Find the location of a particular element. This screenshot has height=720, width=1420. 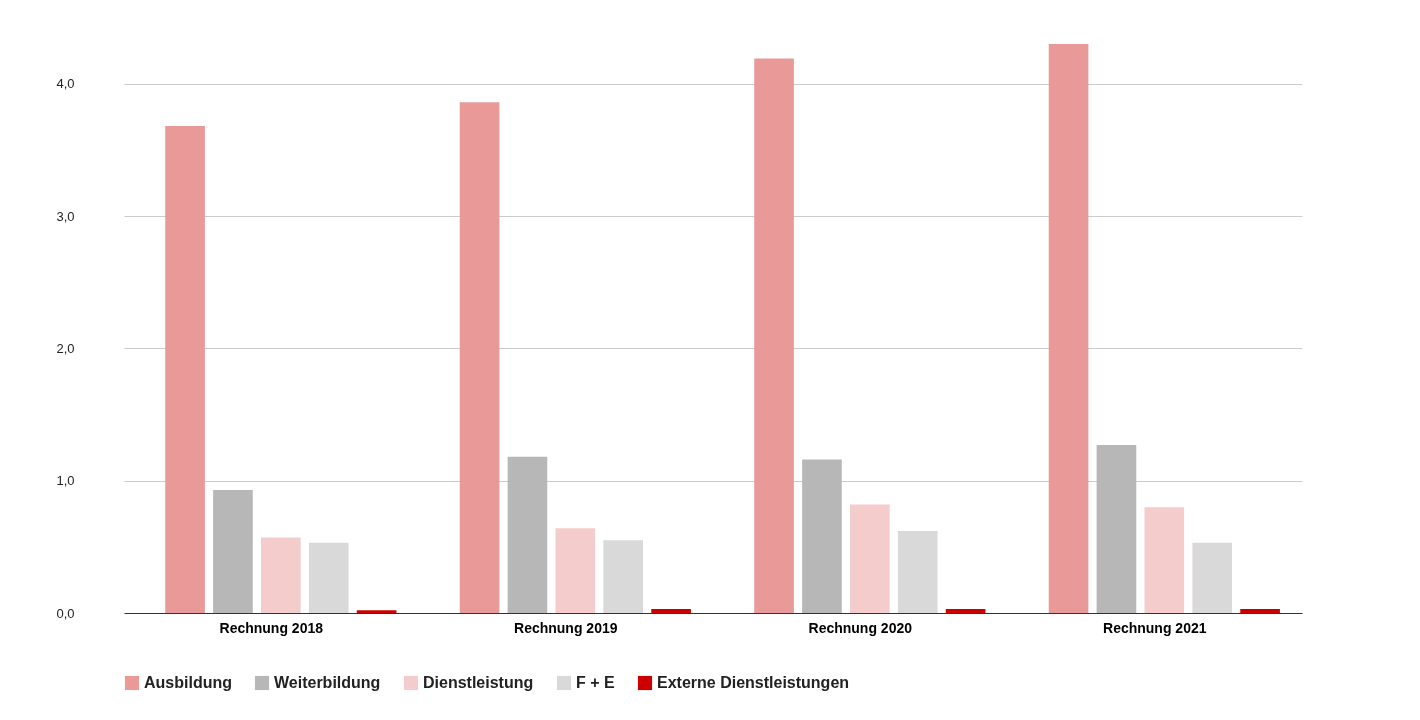

legend-label: Ausbildung is located at coordinates (188, 682).